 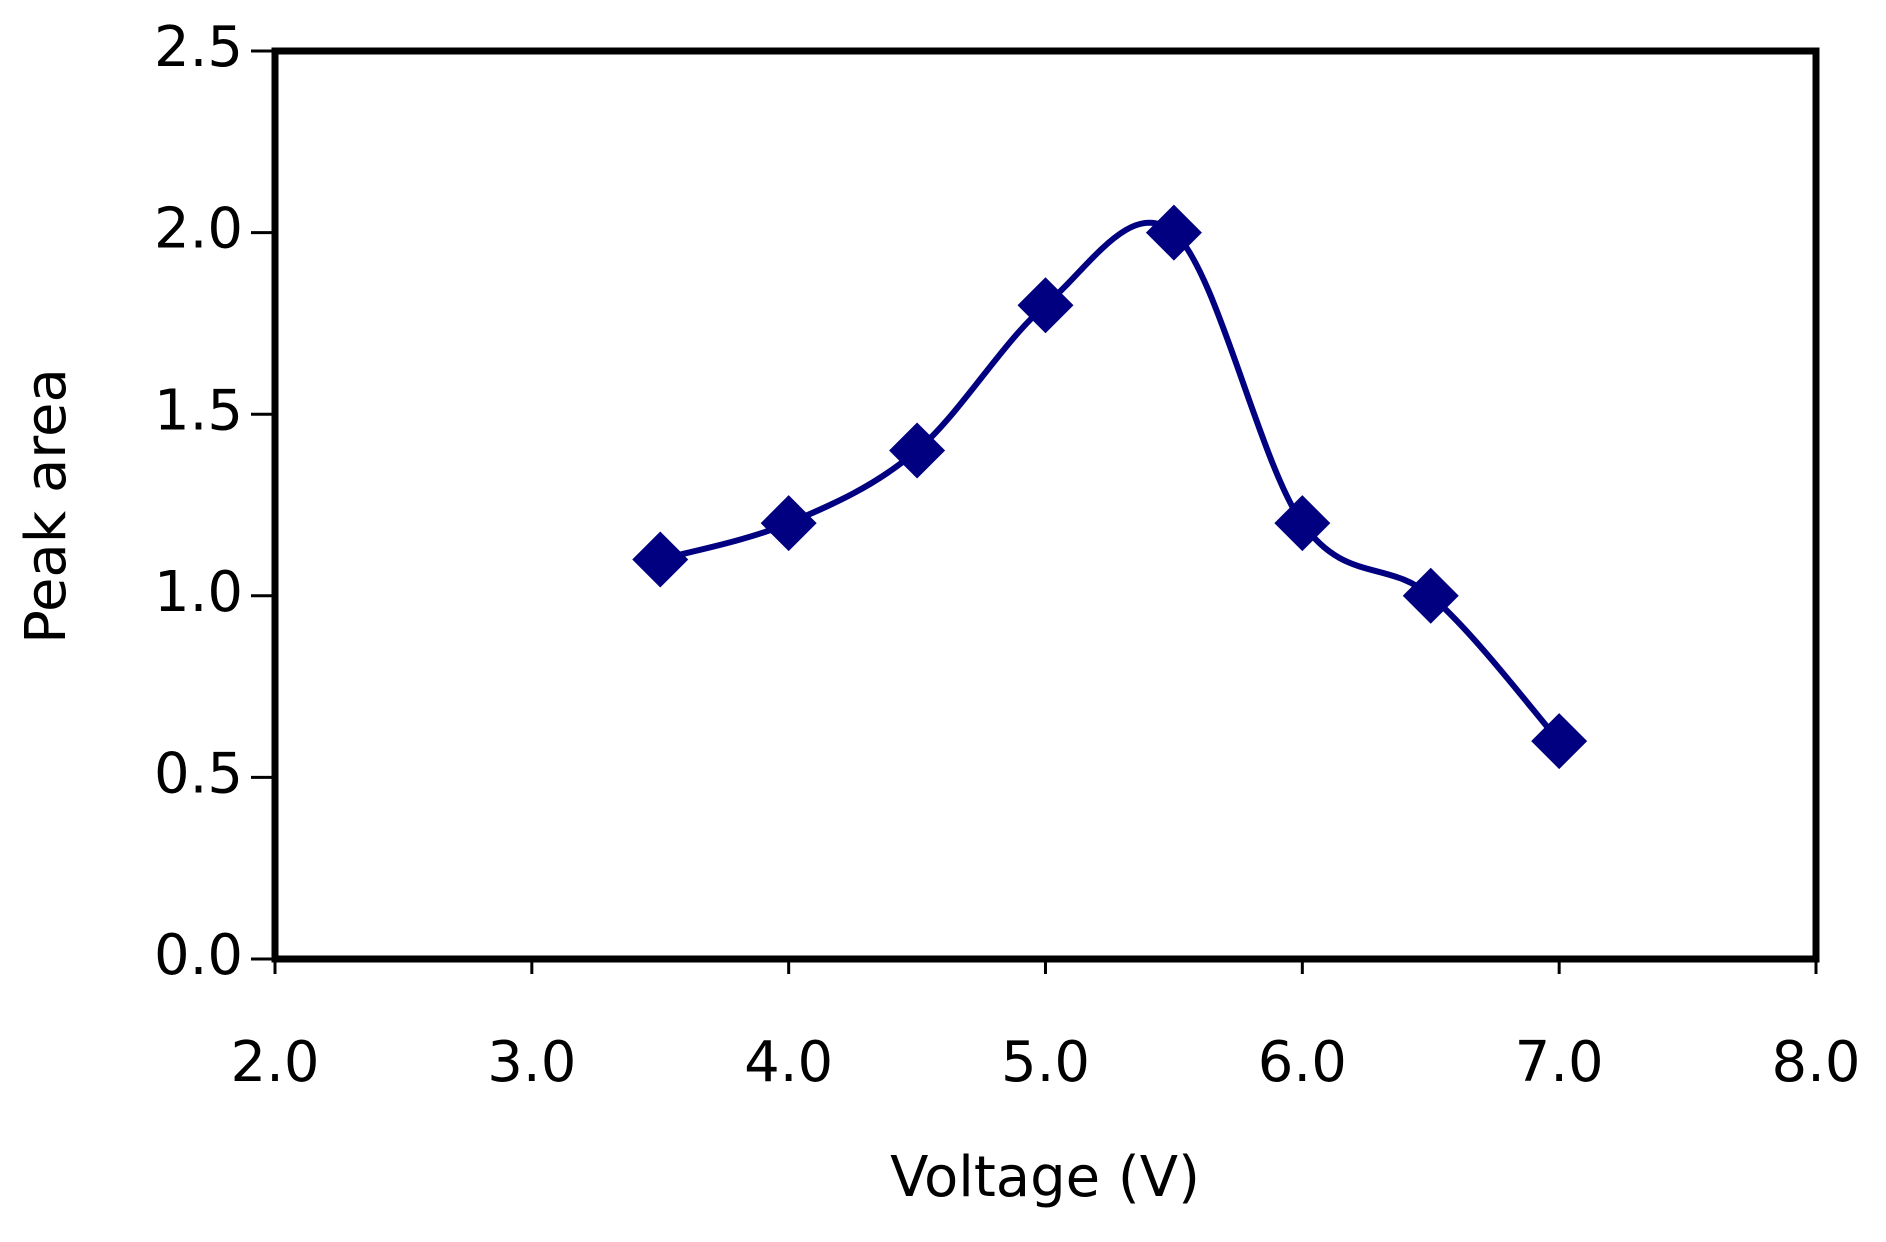 I want to click on y-axis-title: Peak area, so click(x=46, y=506).